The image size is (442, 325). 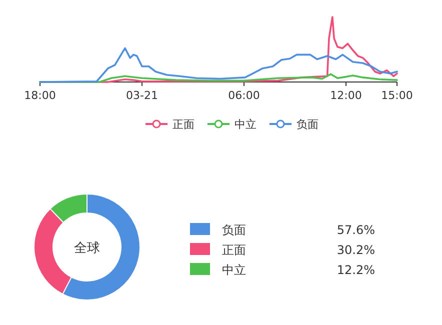 I want to click on text: 全球, so click(x=87, y=248).